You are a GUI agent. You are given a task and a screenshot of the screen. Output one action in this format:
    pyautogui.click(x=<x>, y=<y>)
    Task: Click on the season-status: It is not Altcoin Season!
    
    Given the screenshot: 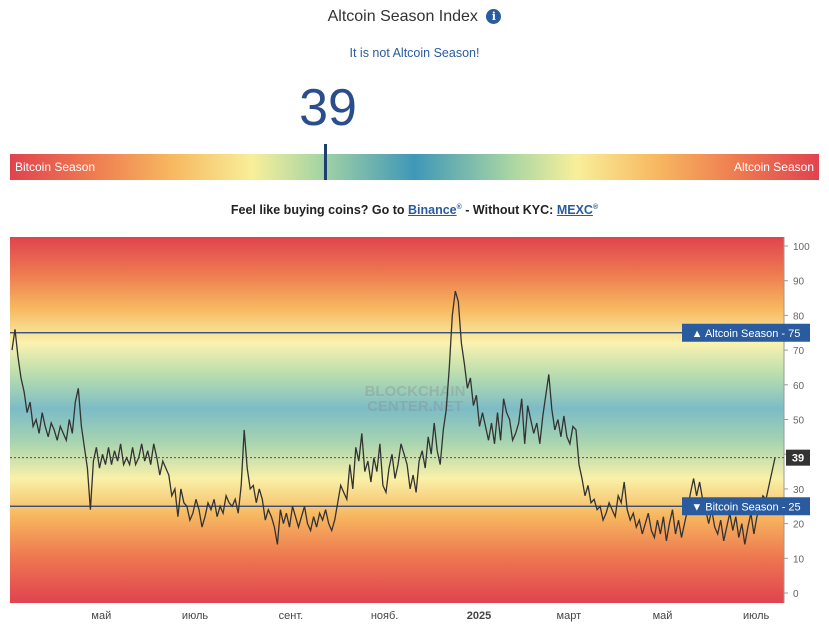 What is the action you would take?
    pyautogui.click(x=414, y=53)
    